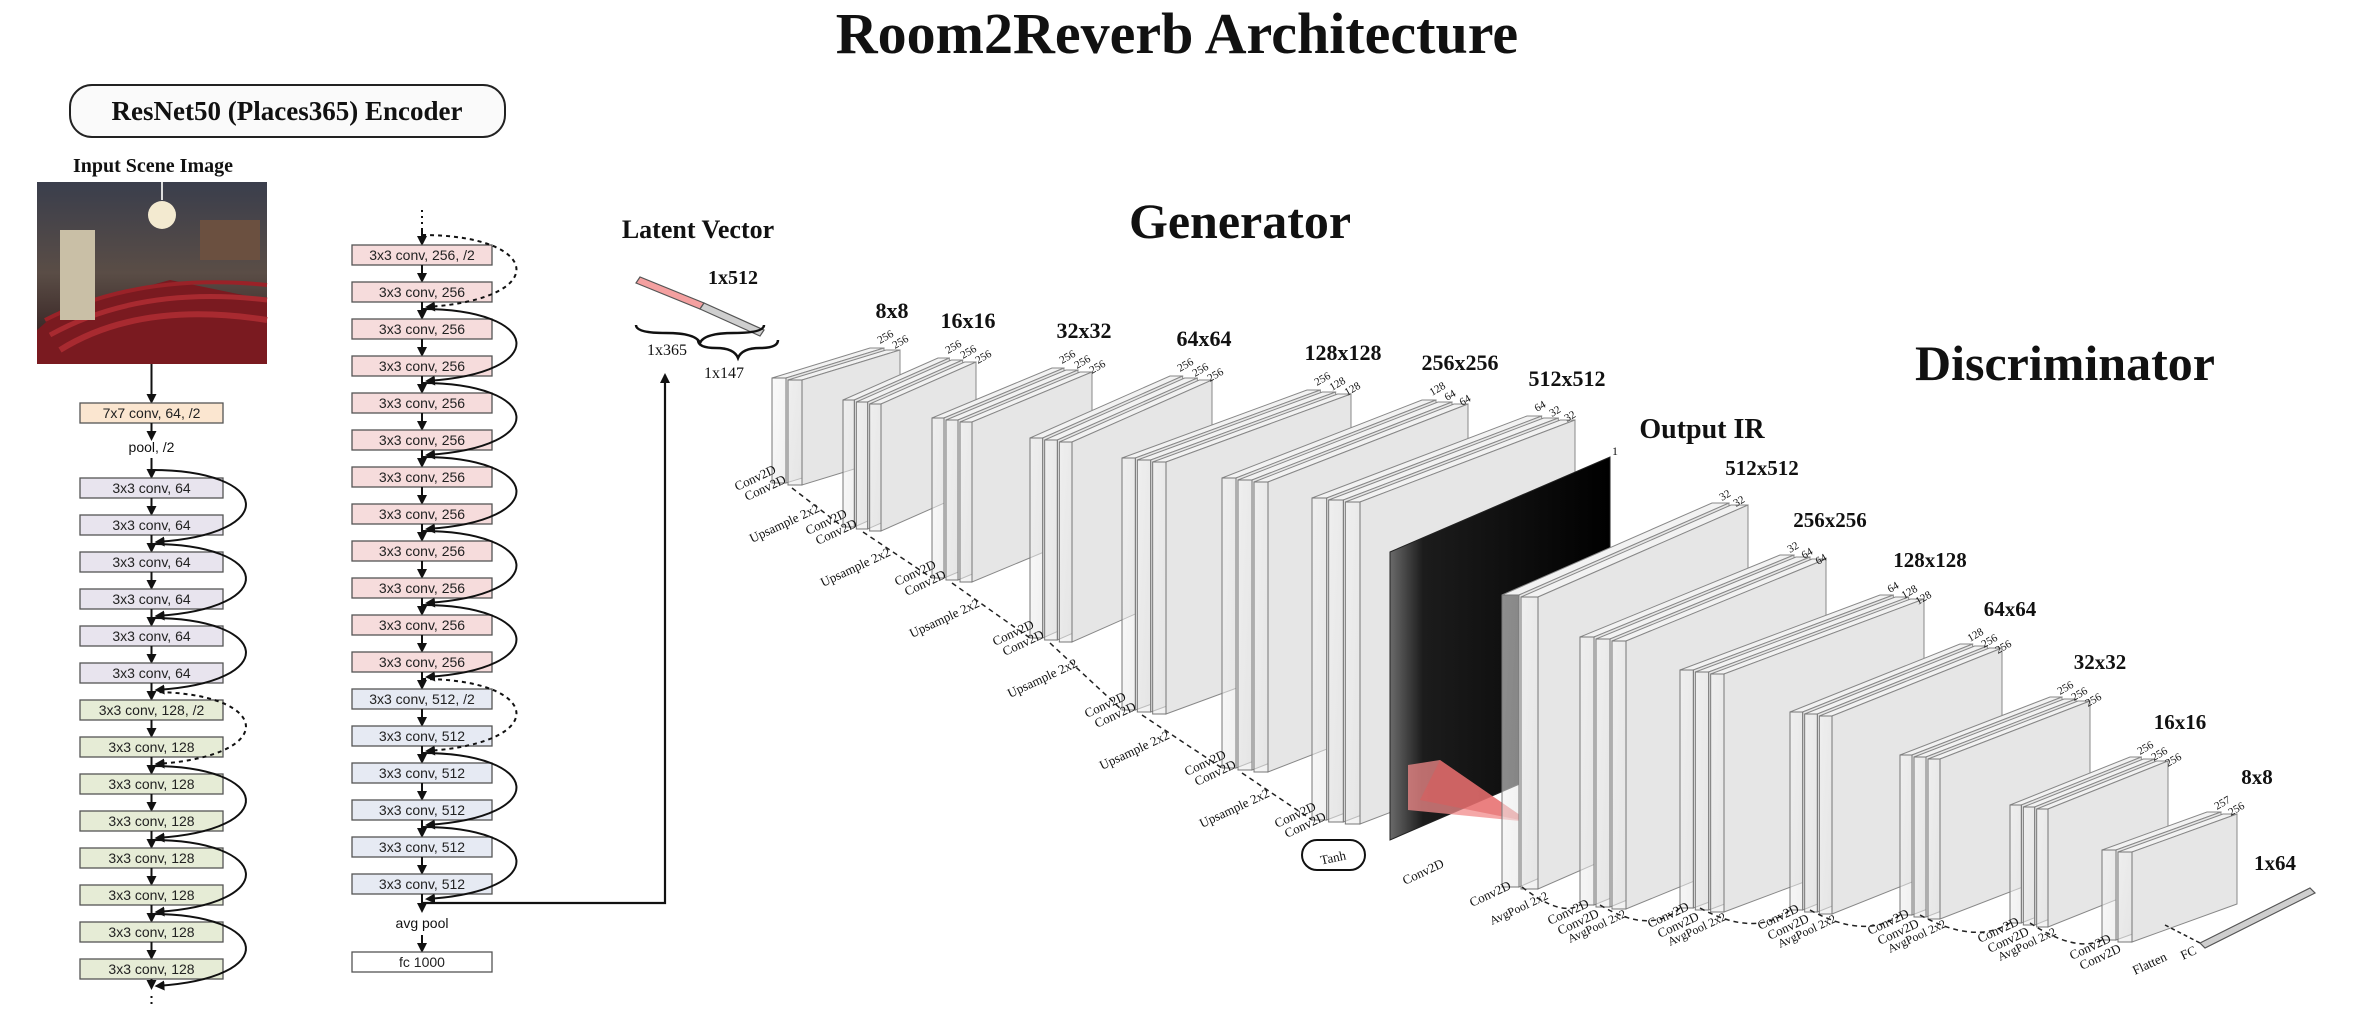 This screenshot has width=2354, height=1022. What do you see at coordinates (968, 320) in the screenshot?
I see `generator-size-label: 16x16` at bounding box center [968, 320].